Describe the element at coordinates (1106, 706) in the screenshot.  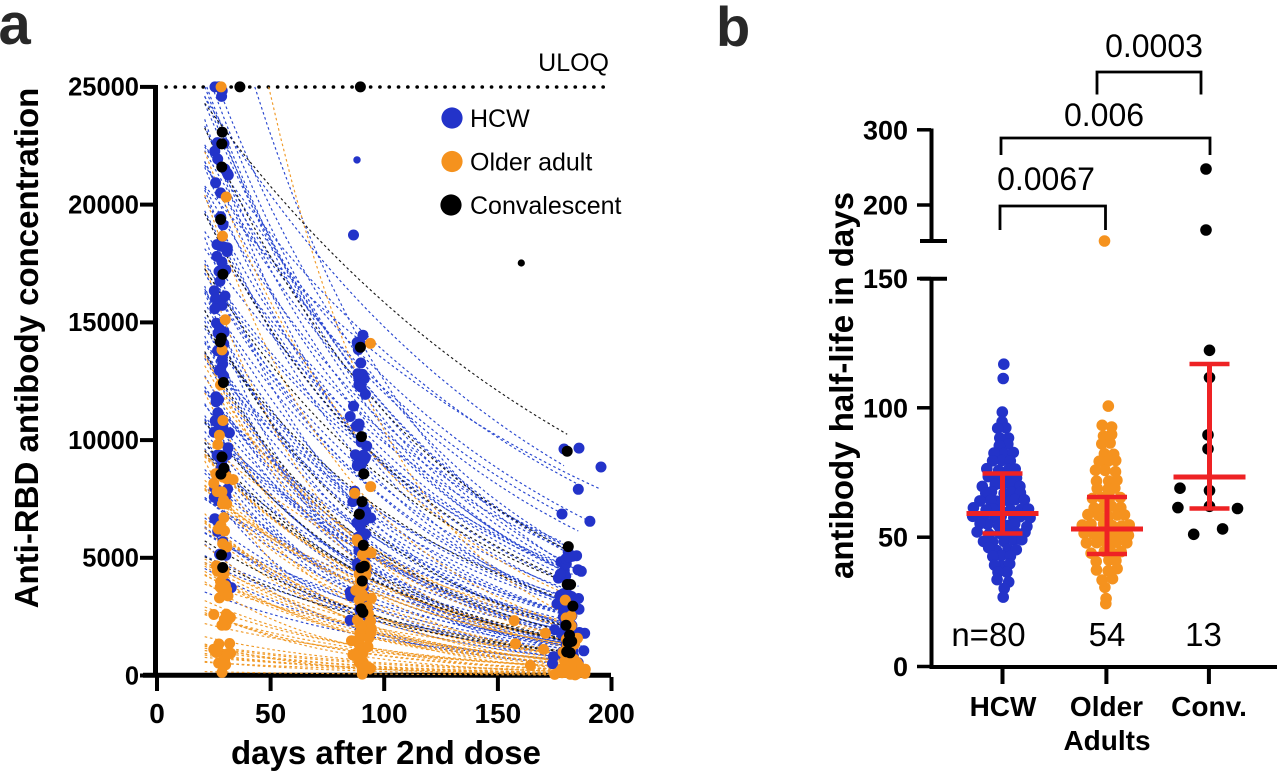
I see `svg-text: Older` at that location.